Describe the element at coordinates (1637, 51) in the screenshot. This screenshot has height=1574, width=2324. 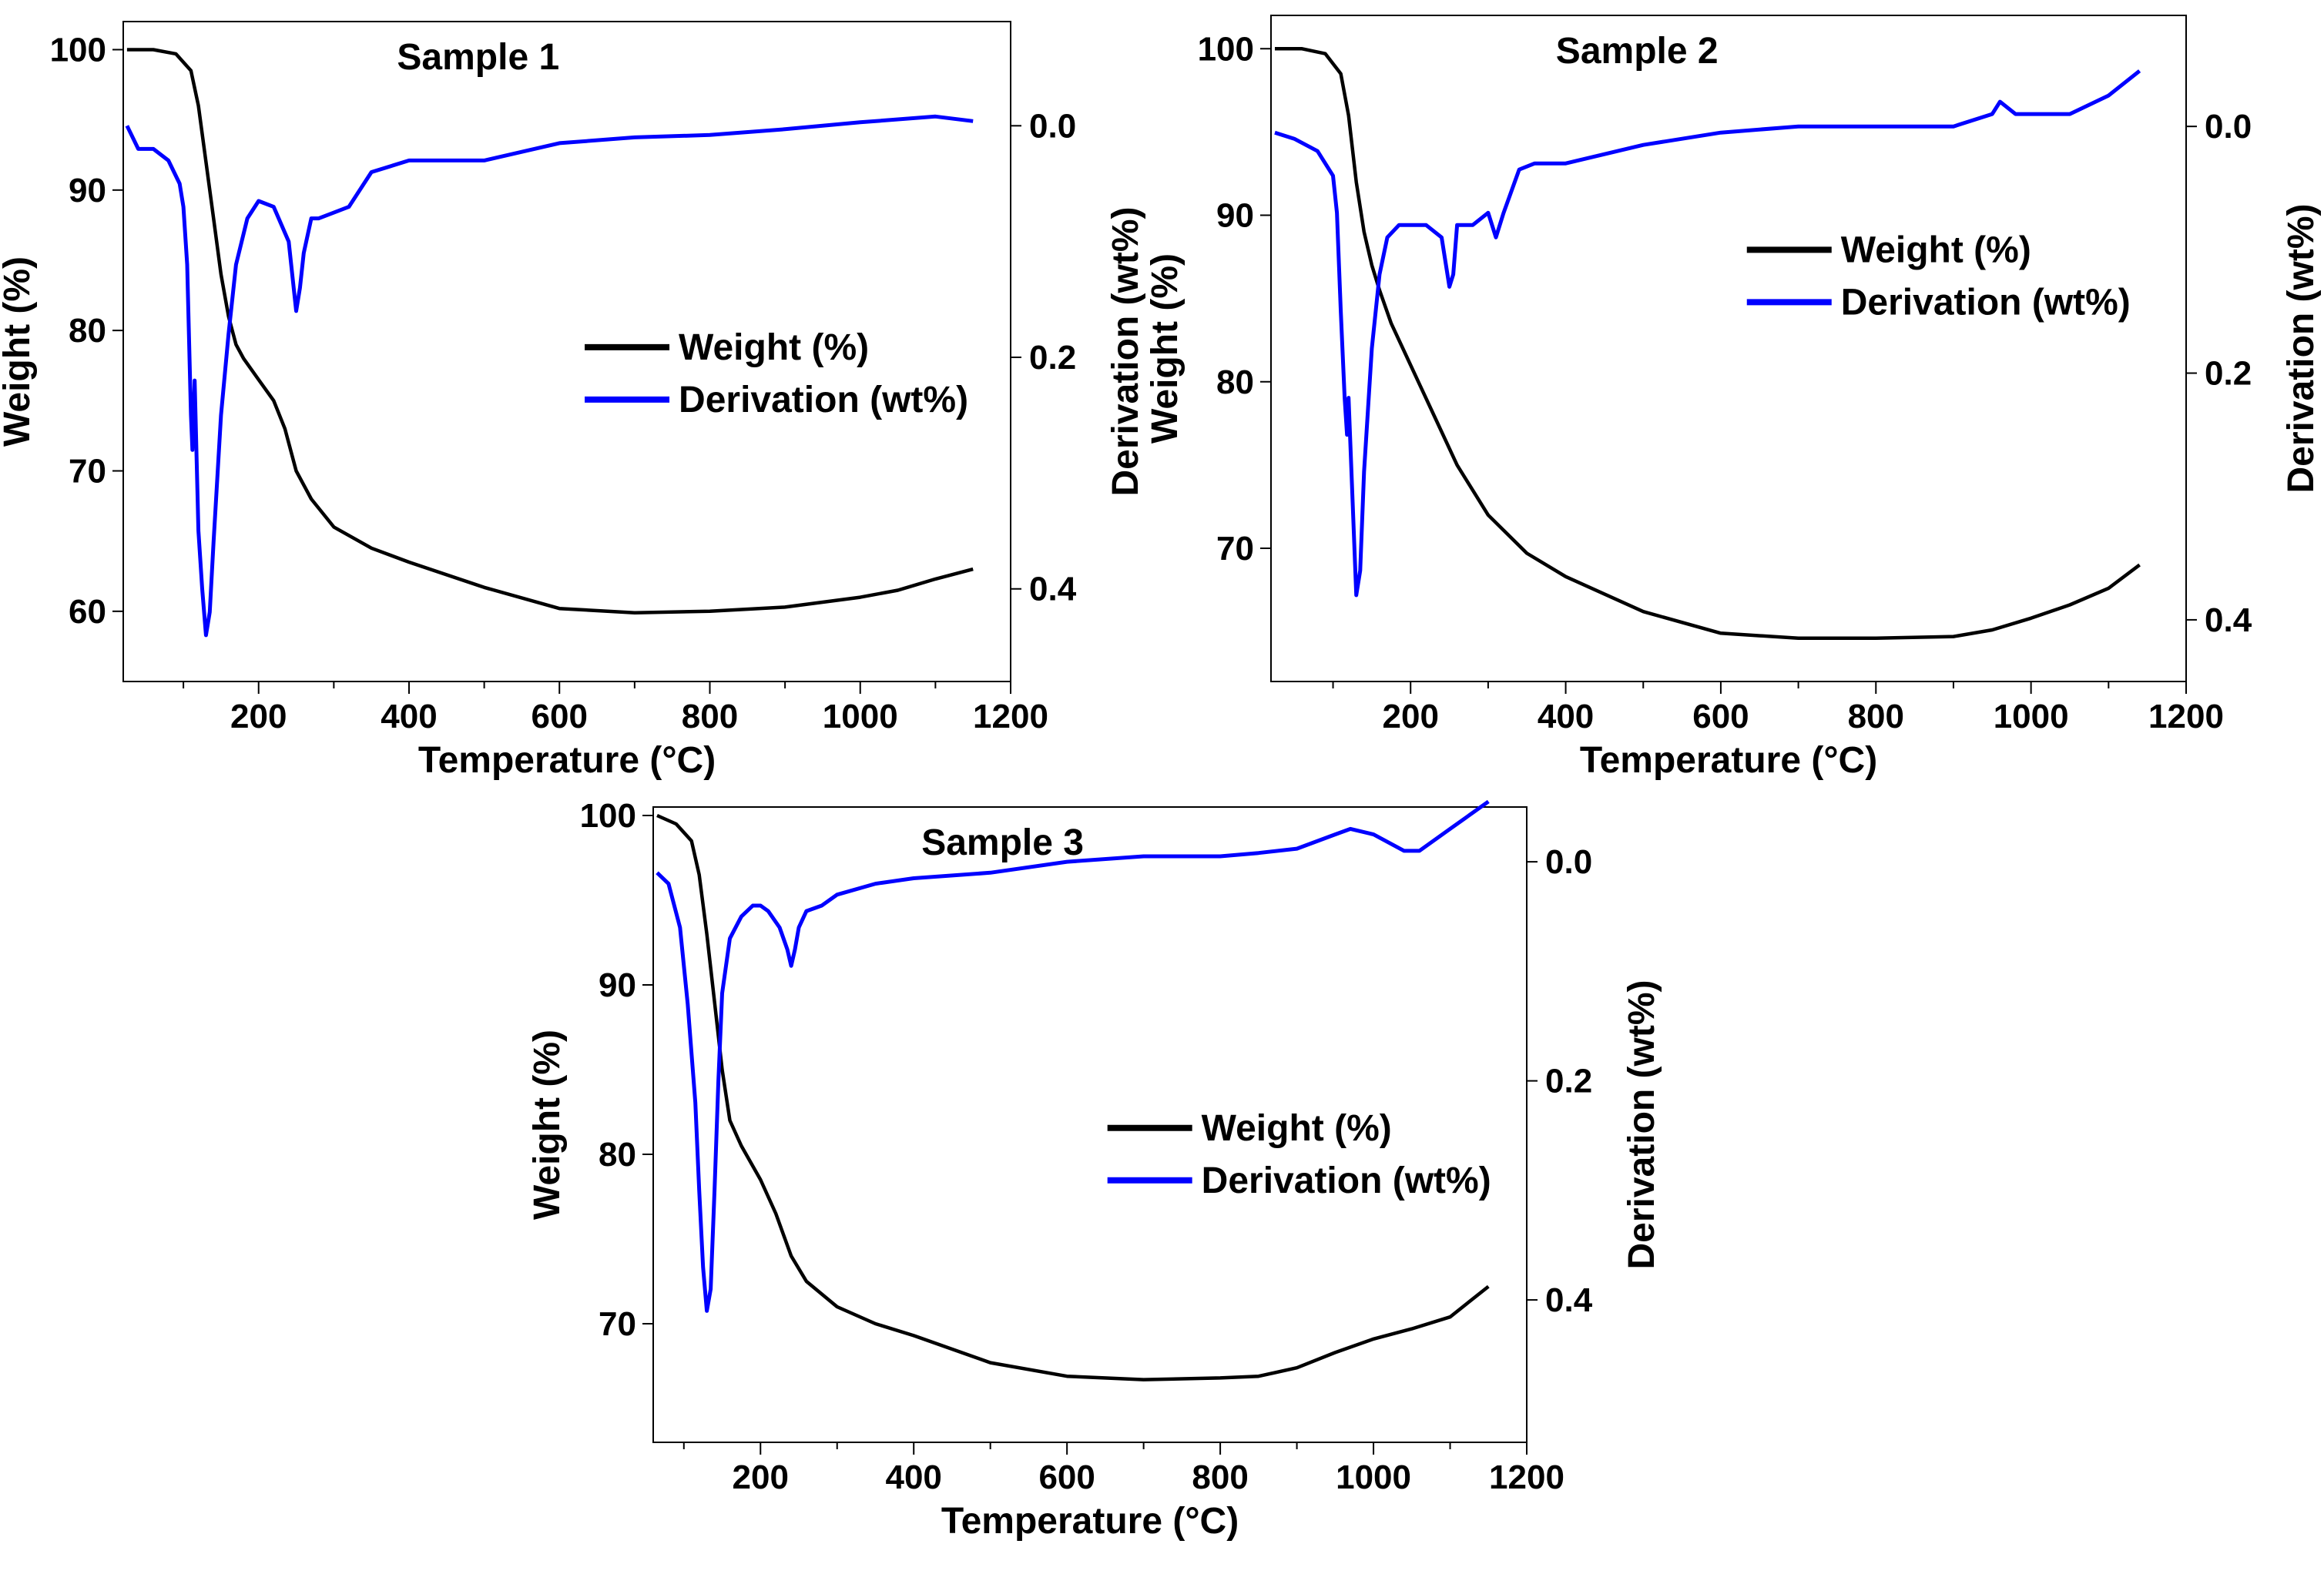
I see `chart-title: Sample 2` at that location.